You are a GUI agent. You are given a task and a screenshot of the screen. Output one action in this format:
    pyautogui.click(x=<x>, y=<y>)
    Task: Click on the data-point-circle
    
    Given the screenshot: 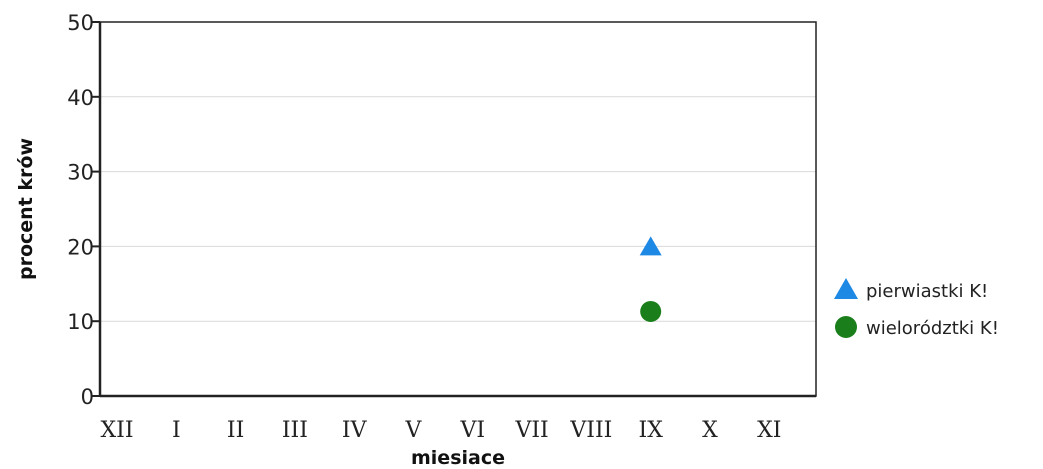 What is the action you would take?
    pyautogui.click(x=651, y=311)
    